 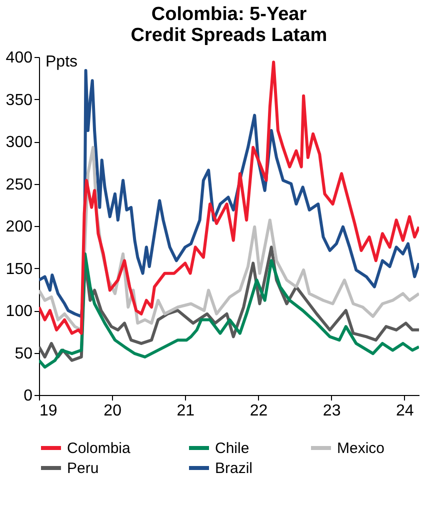 I want to click on x-tick-label: 19, so click(x=49, y=411).